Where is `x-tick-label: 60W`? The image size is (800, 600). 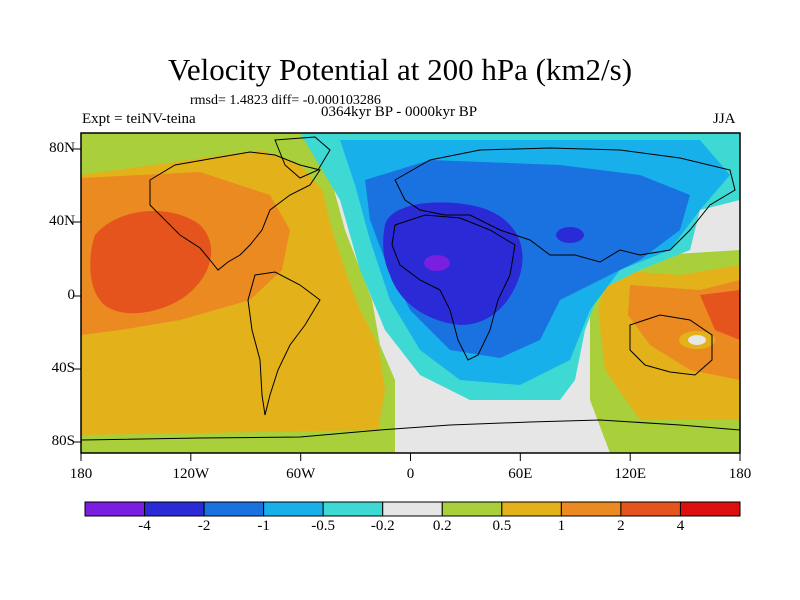 x-tick-label: 60W is located at coordinates (301, 474).